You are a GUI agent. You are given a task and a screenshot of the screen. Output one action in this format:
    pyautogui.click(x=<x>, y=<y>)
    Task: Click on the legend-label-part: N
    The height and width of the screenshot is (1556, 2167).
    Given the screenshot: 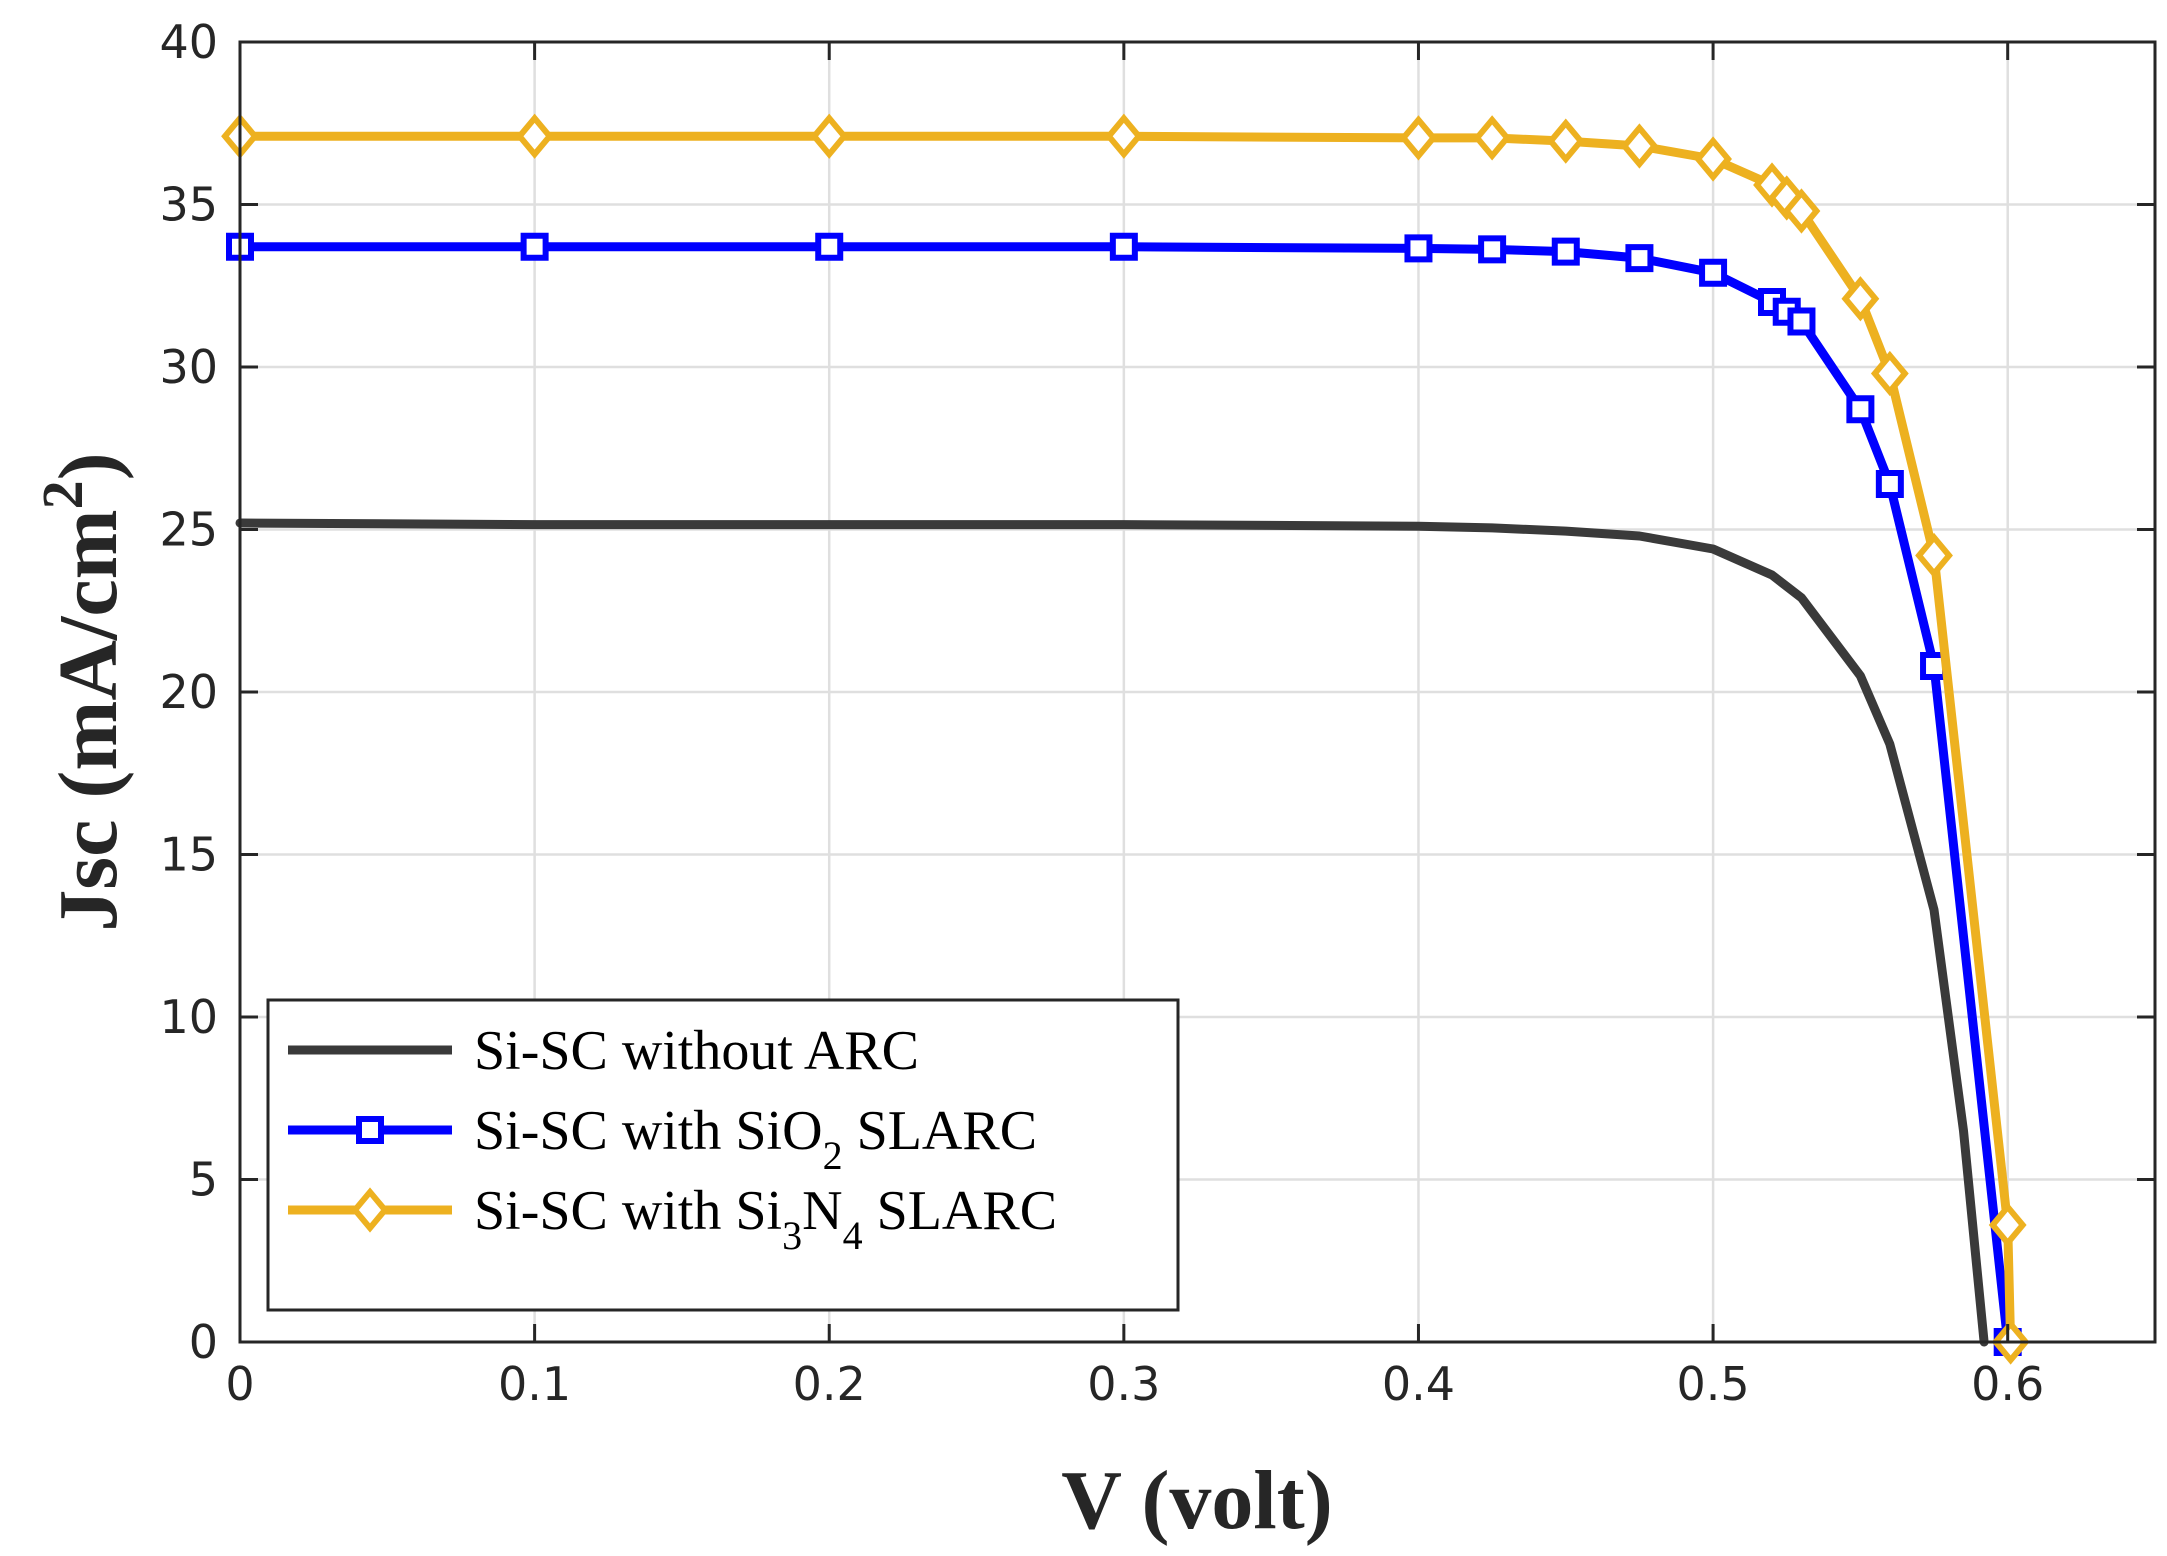 What is the action you would take?
    pyautogui.click(x=822, y=1211)
    